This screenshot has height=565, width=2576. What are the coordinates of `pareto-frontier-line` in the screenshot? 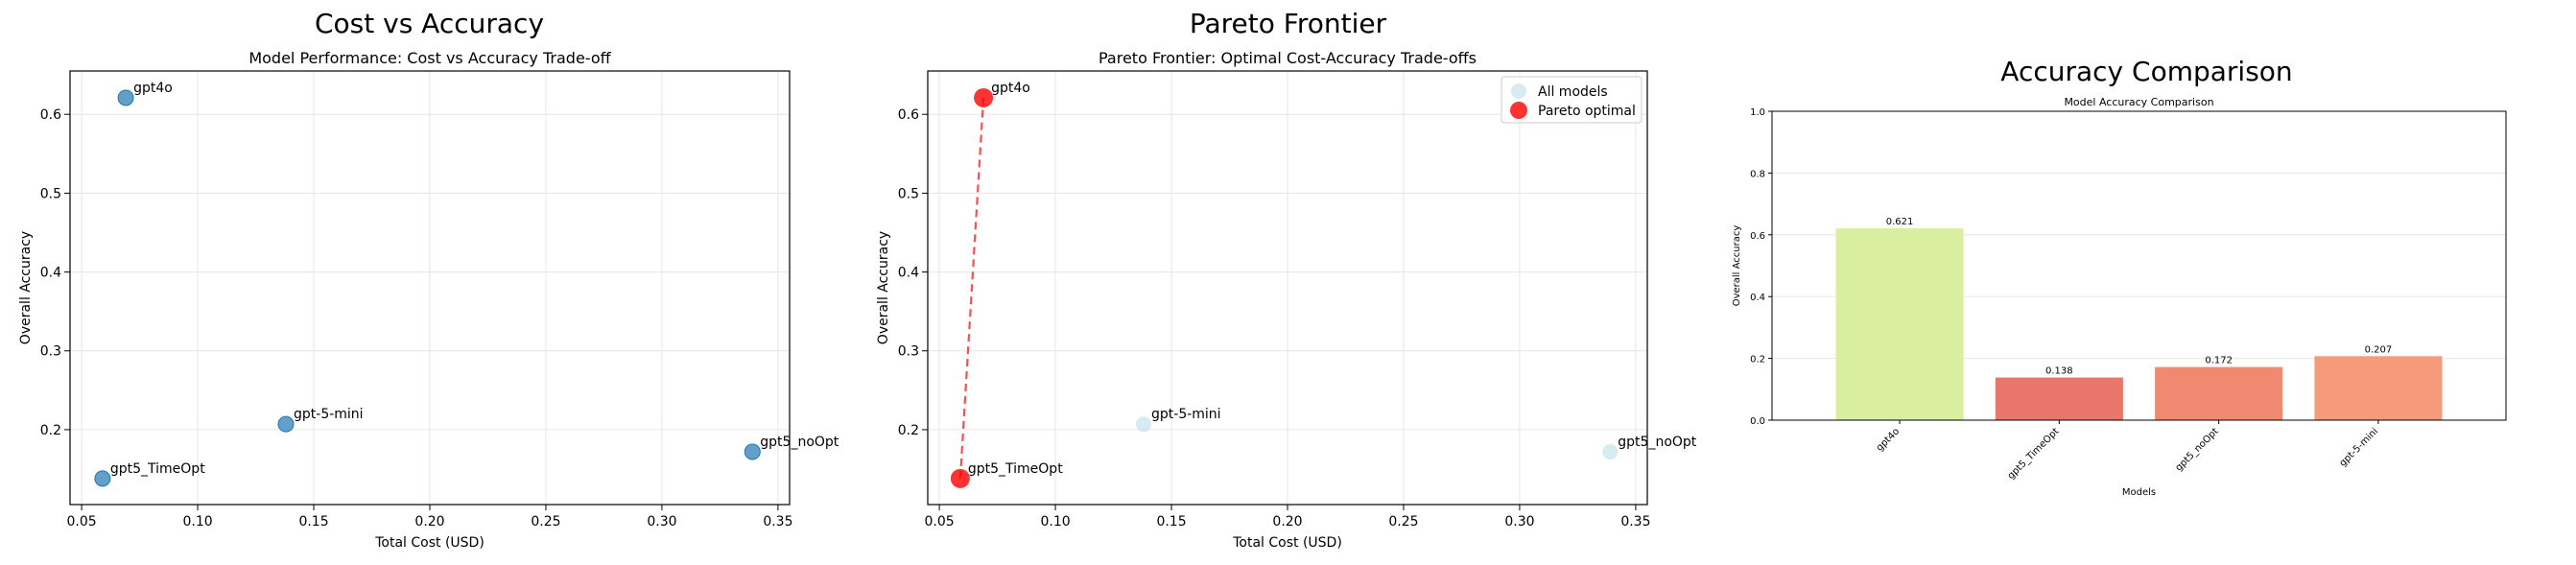 It's located at (972, 288).